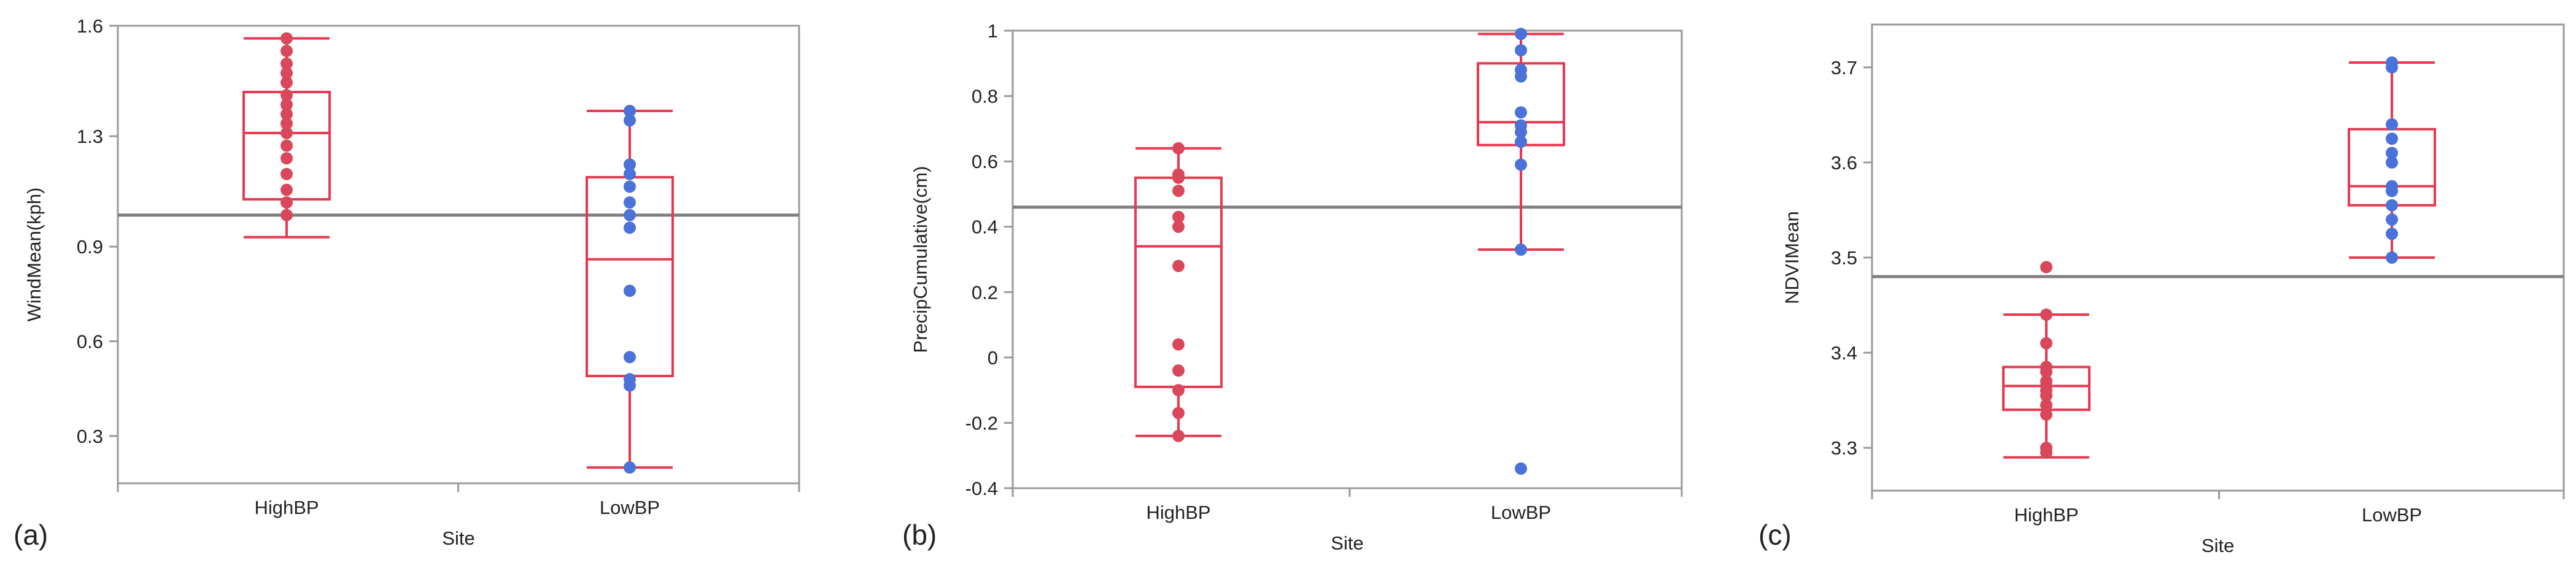  What do you see at coordinates (985, 96) in the screenshot?
I see `y-tick-label: 0.8` at bounding box center [985, 96].